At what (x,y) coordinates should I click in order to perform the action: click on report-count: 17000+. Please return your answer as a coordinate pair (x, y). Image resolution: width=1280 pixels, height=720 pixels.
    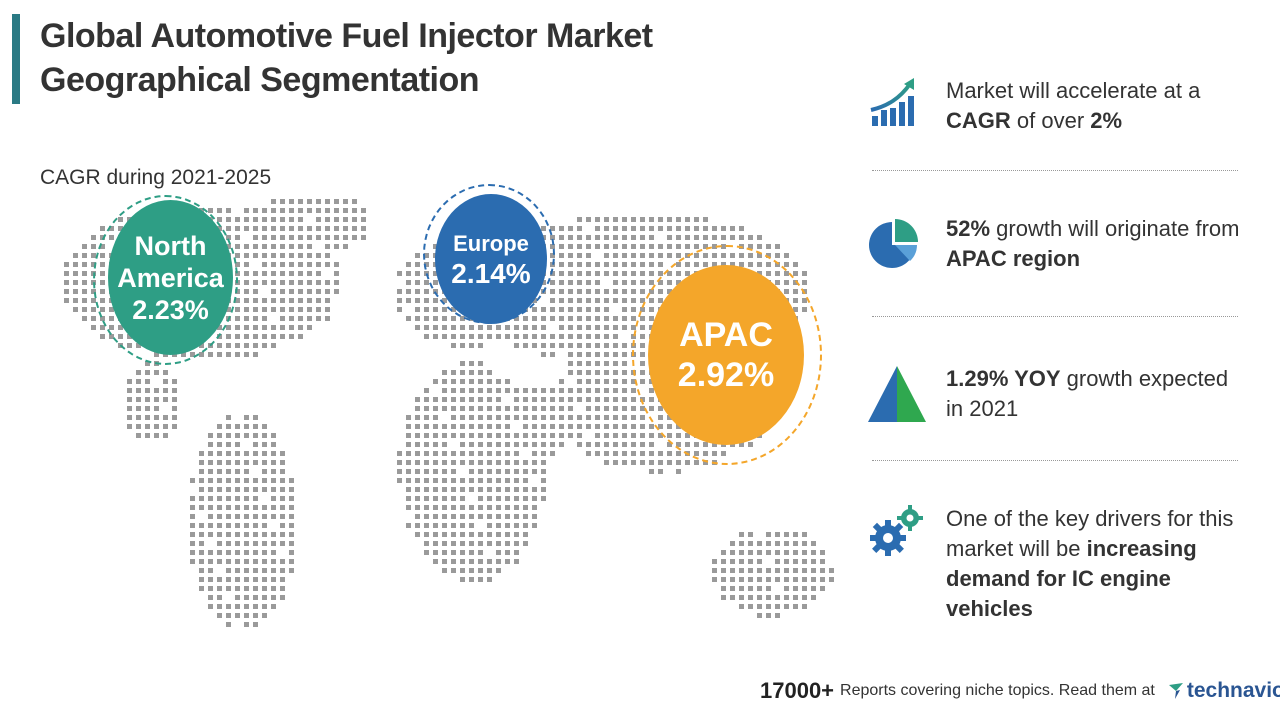
    Looking at the image, I should click on (797, 690).